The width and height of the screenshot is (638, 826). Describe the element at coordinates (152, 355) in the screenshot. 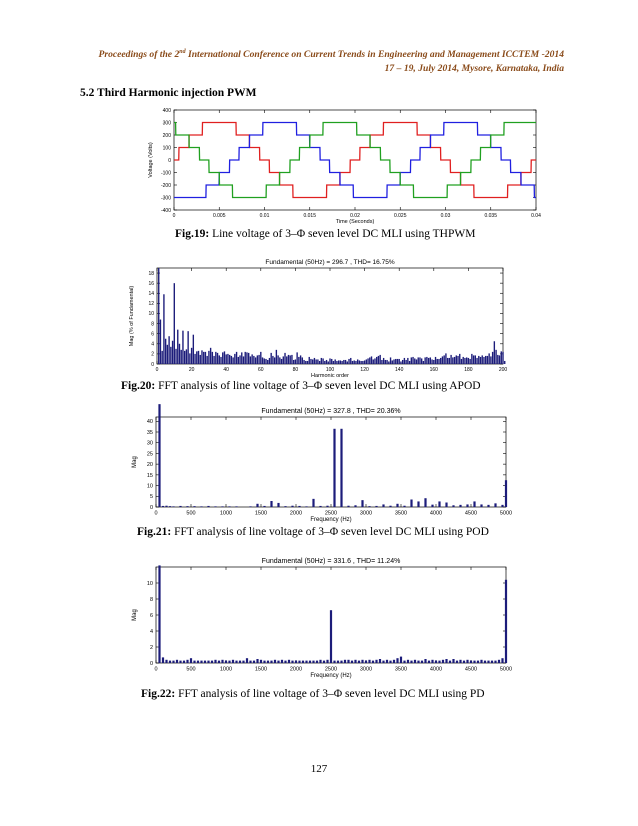

I see `y-tick-label: 2` at that location.